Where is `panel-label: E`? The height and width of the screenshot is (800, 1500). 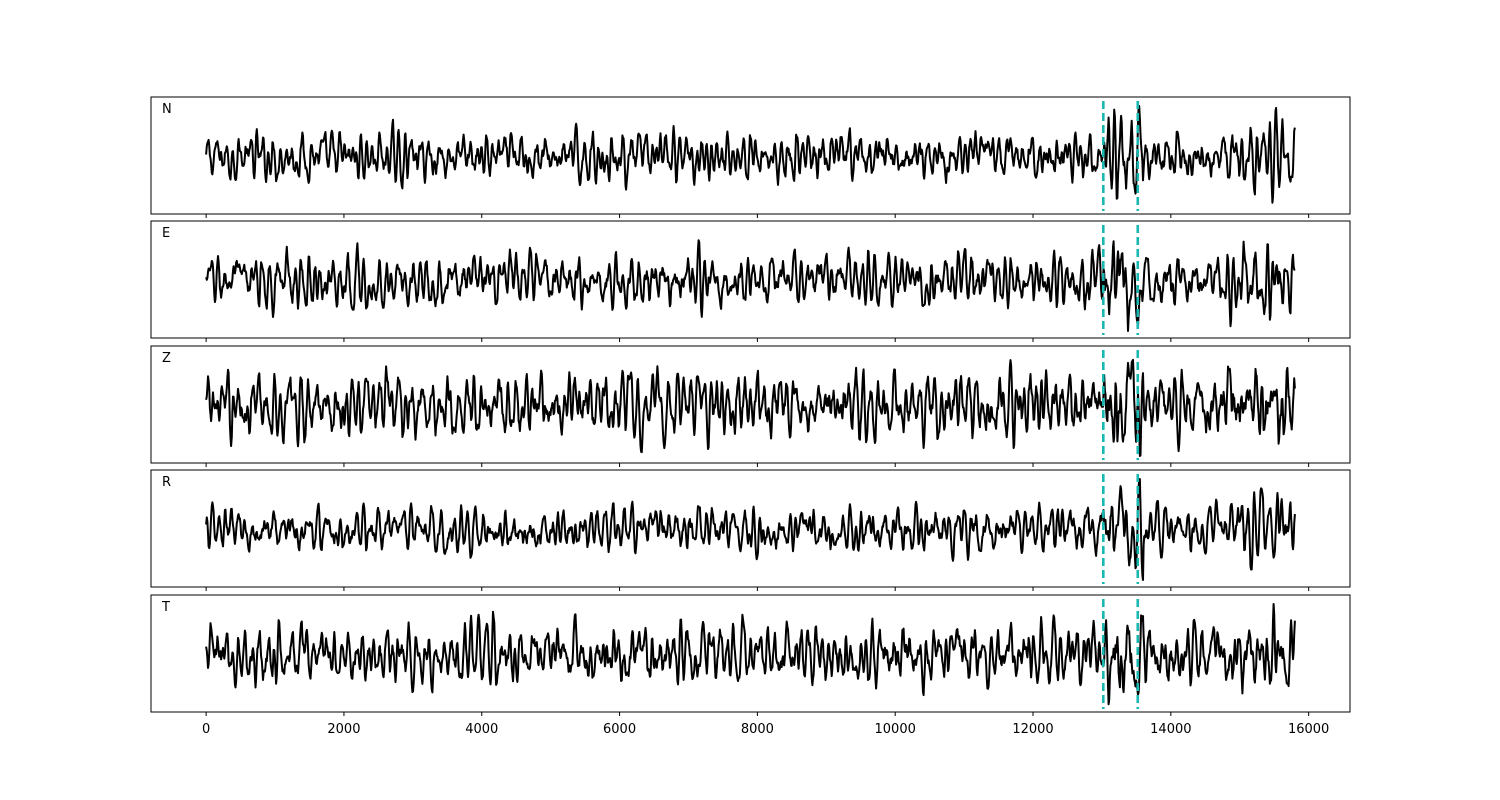
panel-label: E is located at coordinates (166, 233).